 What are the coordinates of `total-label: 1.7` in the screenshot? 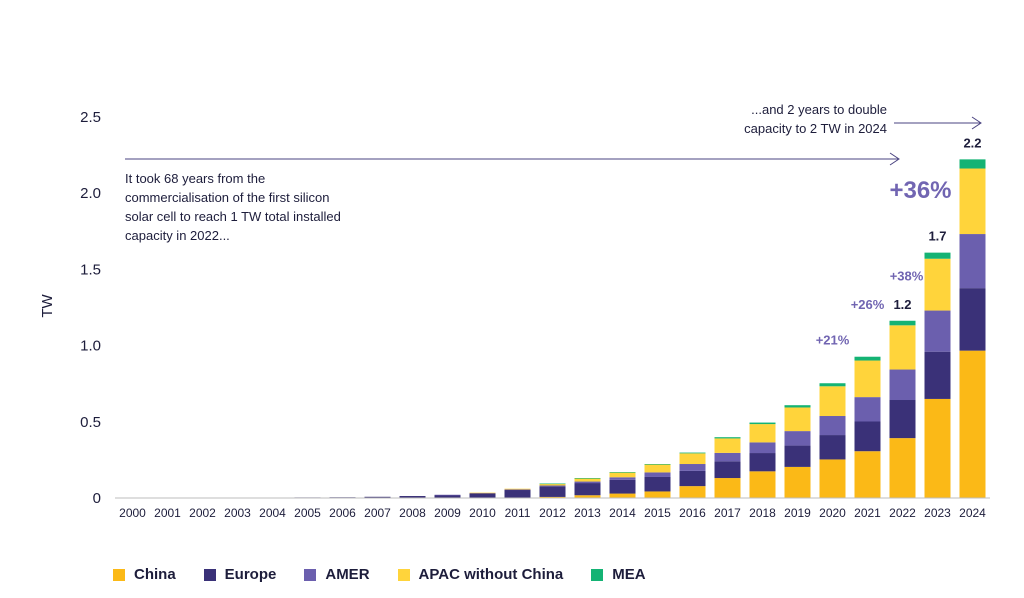 It's located at (937, 236).